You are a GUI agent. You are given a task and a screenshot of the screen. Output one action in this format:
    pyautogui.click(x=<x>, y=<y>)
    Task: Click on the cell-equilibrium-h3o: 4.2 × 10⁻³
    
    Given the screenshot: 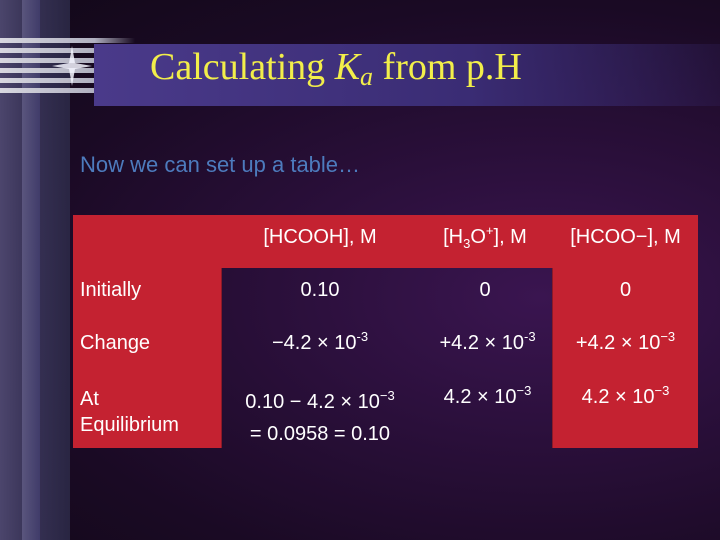 What is the action you would take?
    pyautogui.click(x=487, y=395)
    